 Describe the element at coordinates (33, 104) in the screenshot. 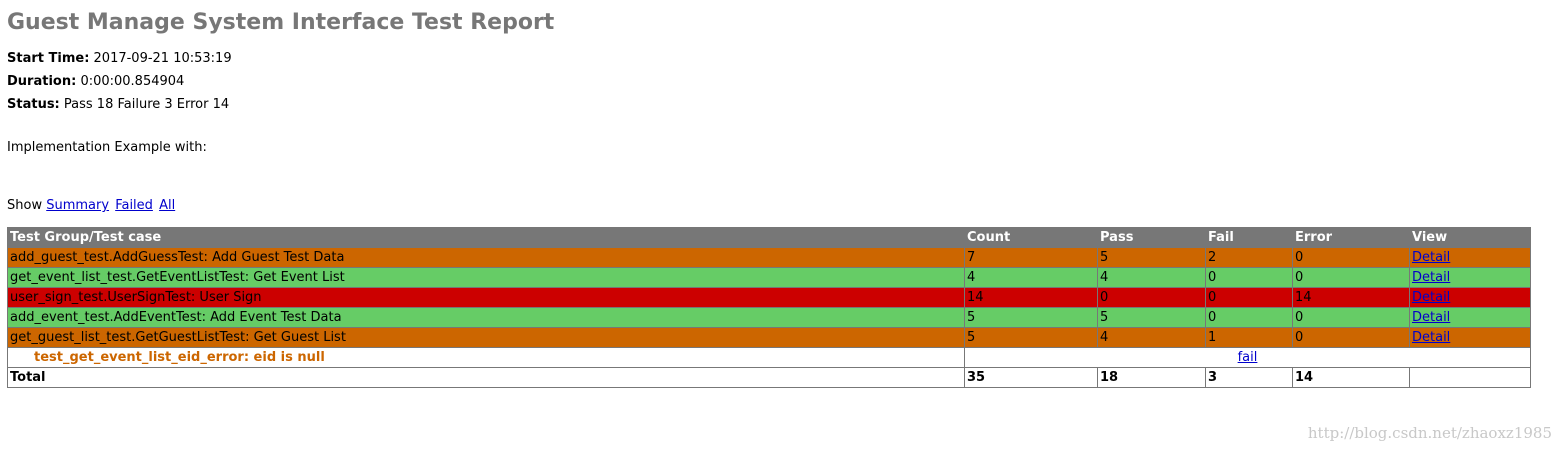

I see `status-label: Status:` at that location.